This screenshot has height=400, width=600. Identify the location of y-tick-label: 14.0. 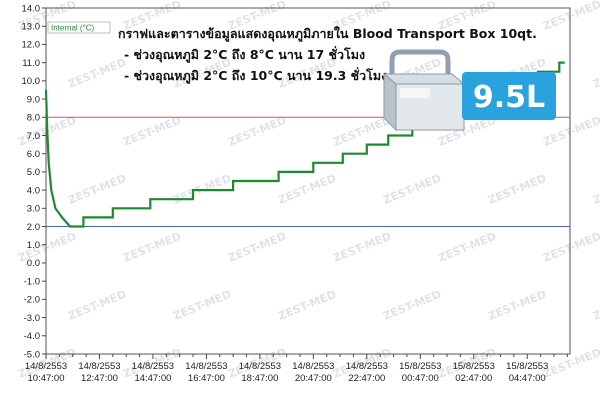
(31, 8).